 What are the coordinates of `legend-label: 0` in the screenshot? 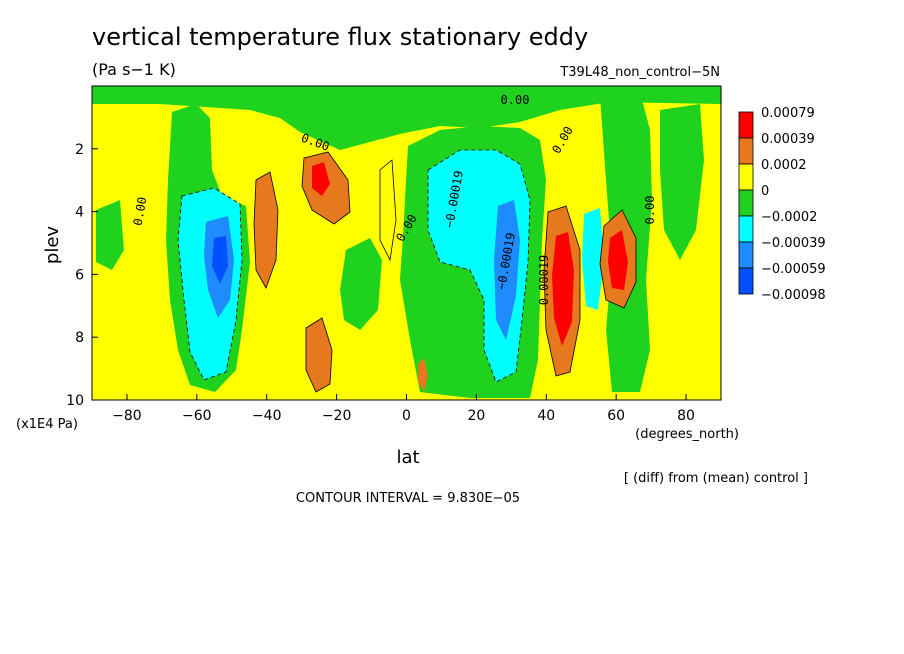 It's located at (765, 191).